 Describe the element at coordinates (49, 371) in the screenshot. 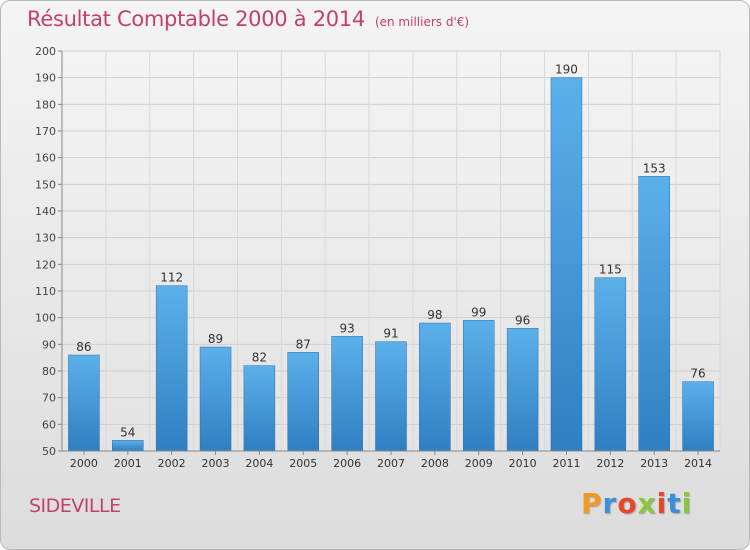

I see `y-tick-label: 80` at that location.